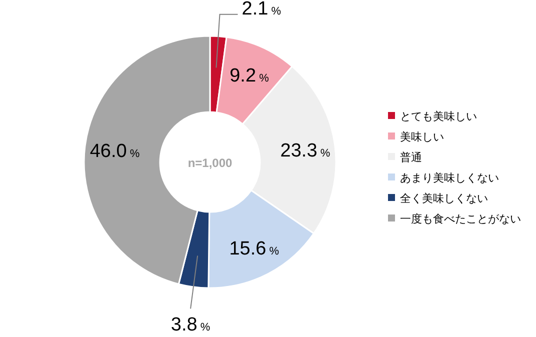  I want to click on data-label: 23.3%, so click(305, 151).